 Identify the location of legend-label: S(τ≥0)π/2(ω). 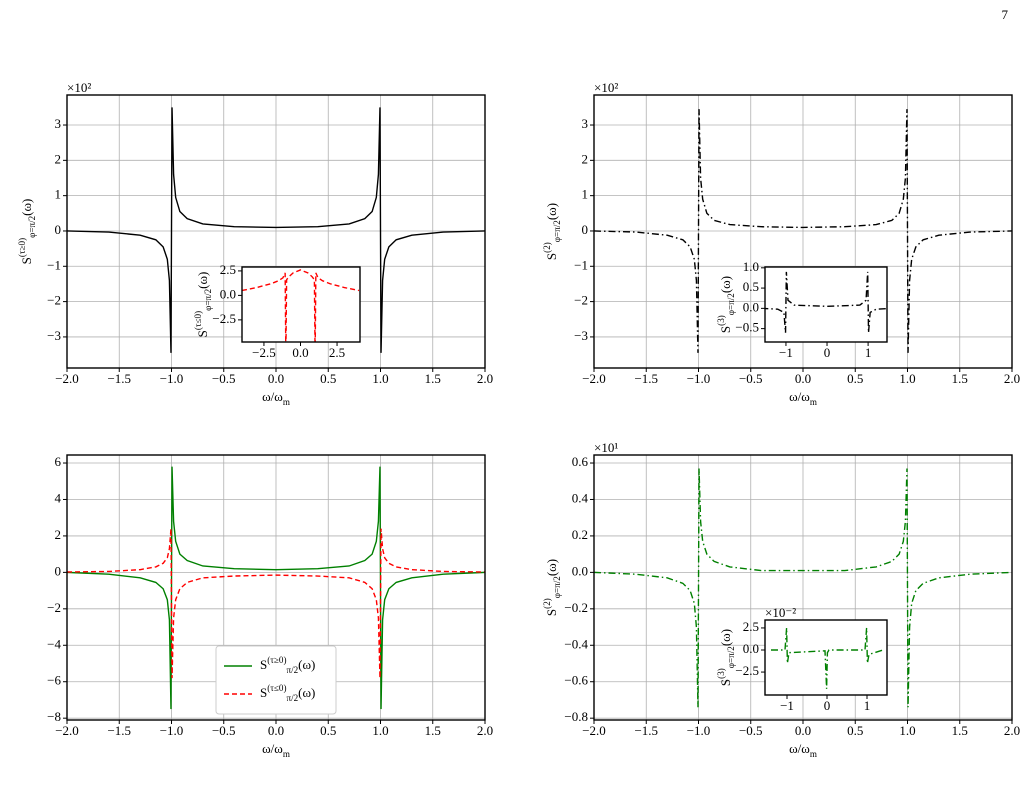
(287, 665).